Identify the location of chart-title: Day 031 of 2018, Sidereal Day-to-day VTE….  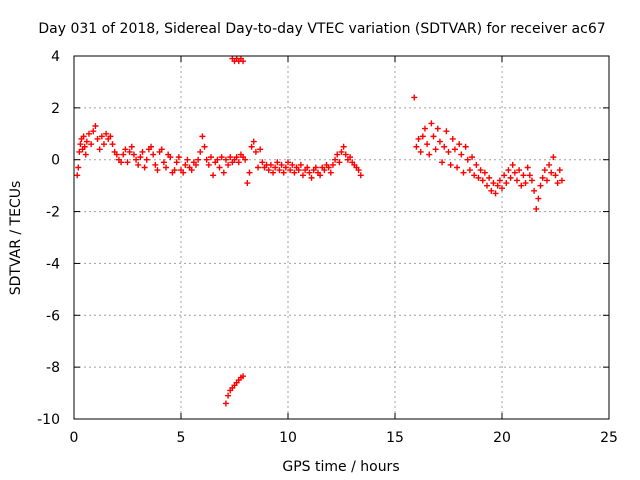
(321, 29).